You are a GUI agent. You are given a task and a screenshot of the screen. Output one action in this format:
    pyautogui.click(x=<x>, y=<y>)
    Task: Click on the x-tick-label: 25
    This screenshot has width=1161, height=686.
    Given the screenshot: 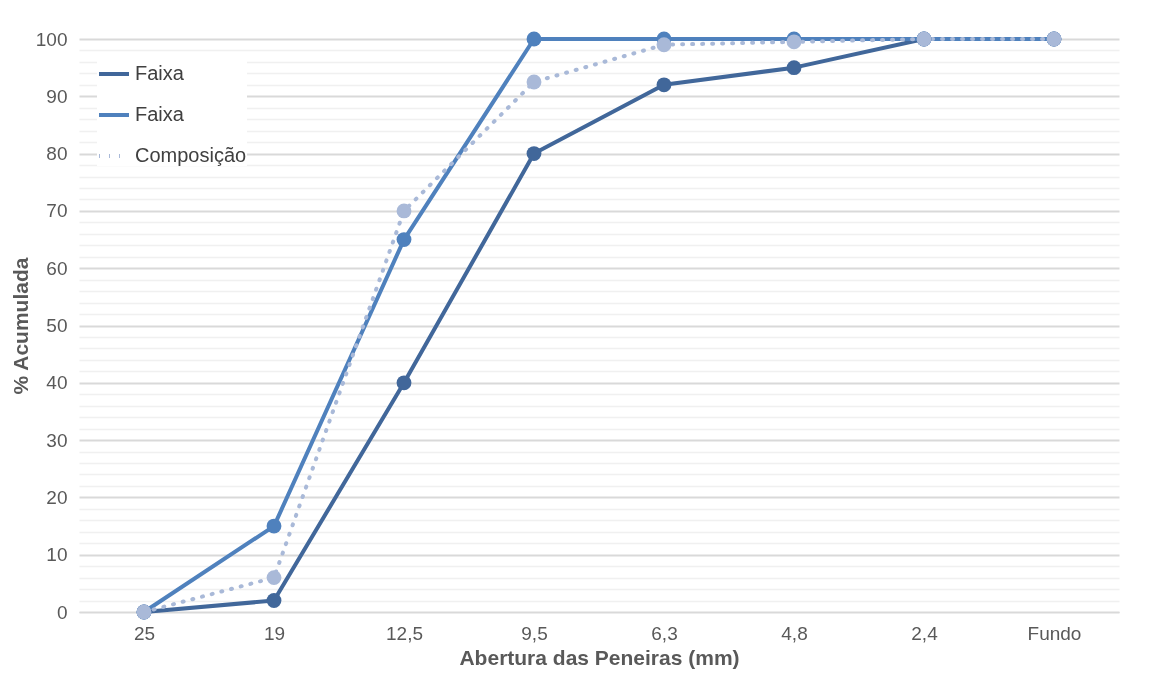 What is the action you would take?
    pyautogui.click(x=144, y=633)
    